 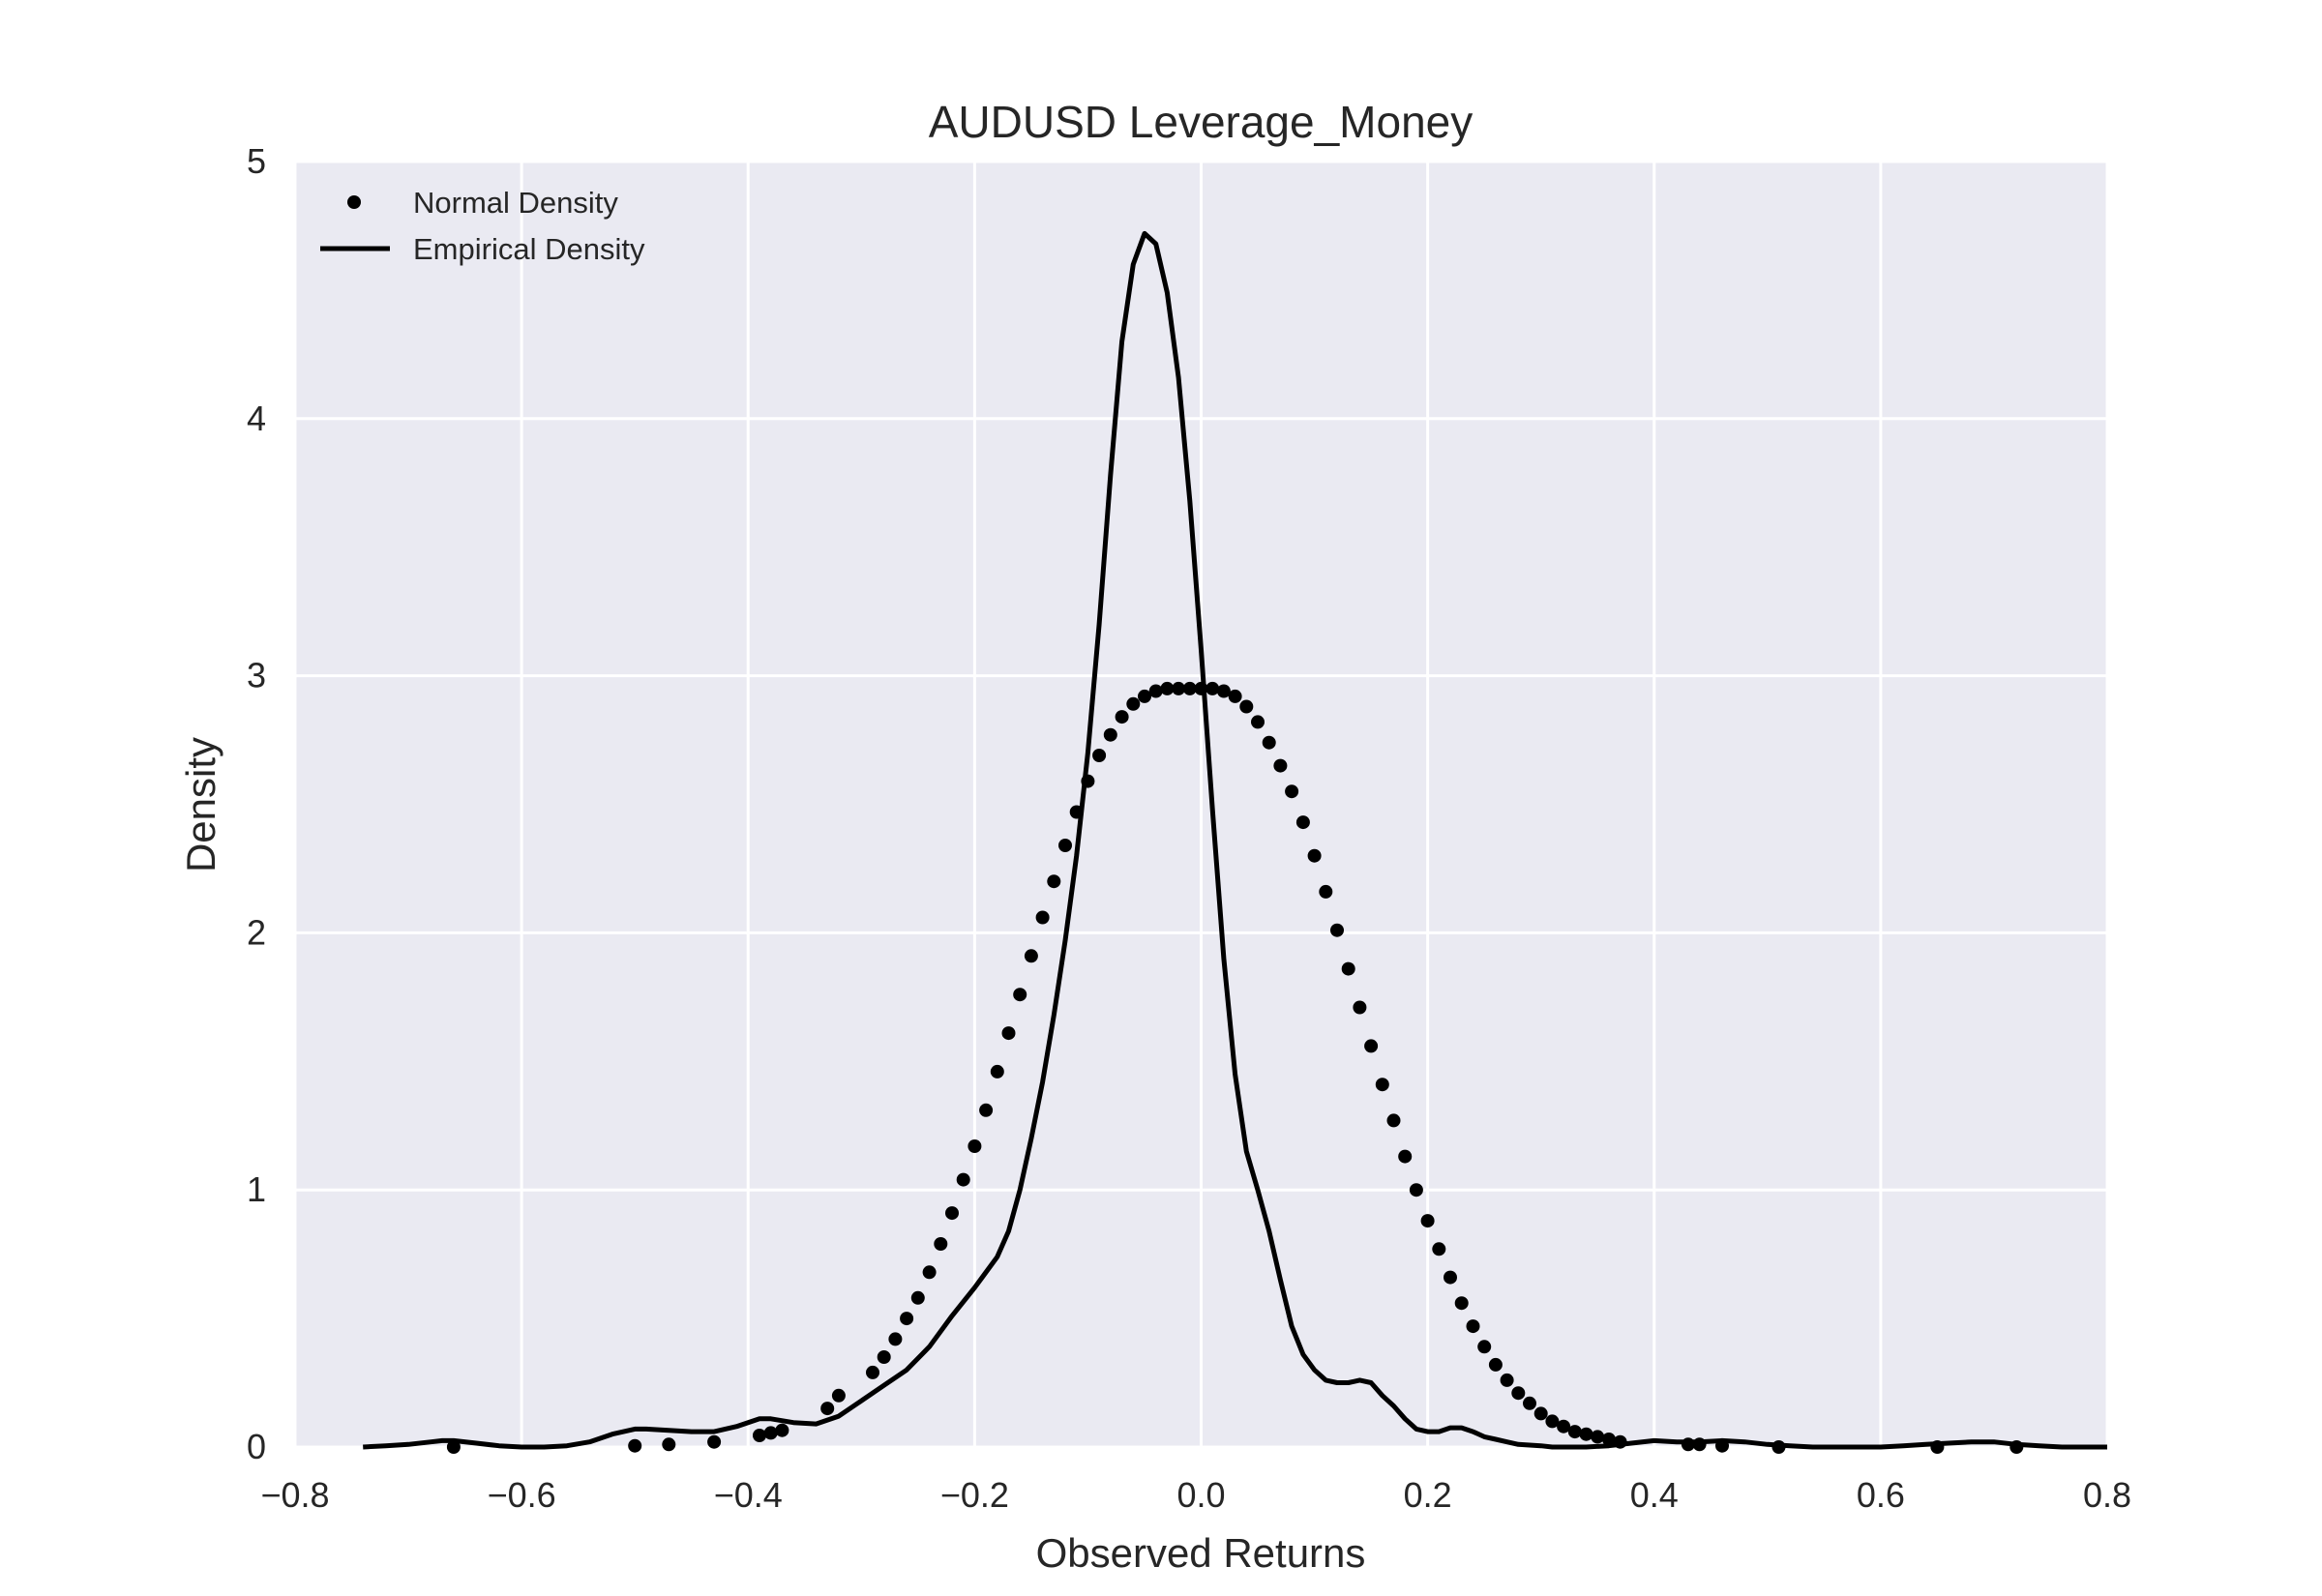 I want to click on x-tick-label: 0.0, so click(x=1200, y=1495).